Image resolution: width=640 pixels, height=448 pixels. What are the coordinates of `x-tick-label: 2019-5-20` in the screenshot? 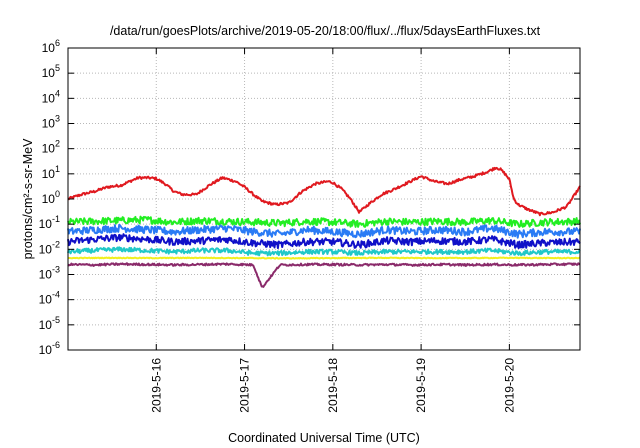 It's located at (509, 385).